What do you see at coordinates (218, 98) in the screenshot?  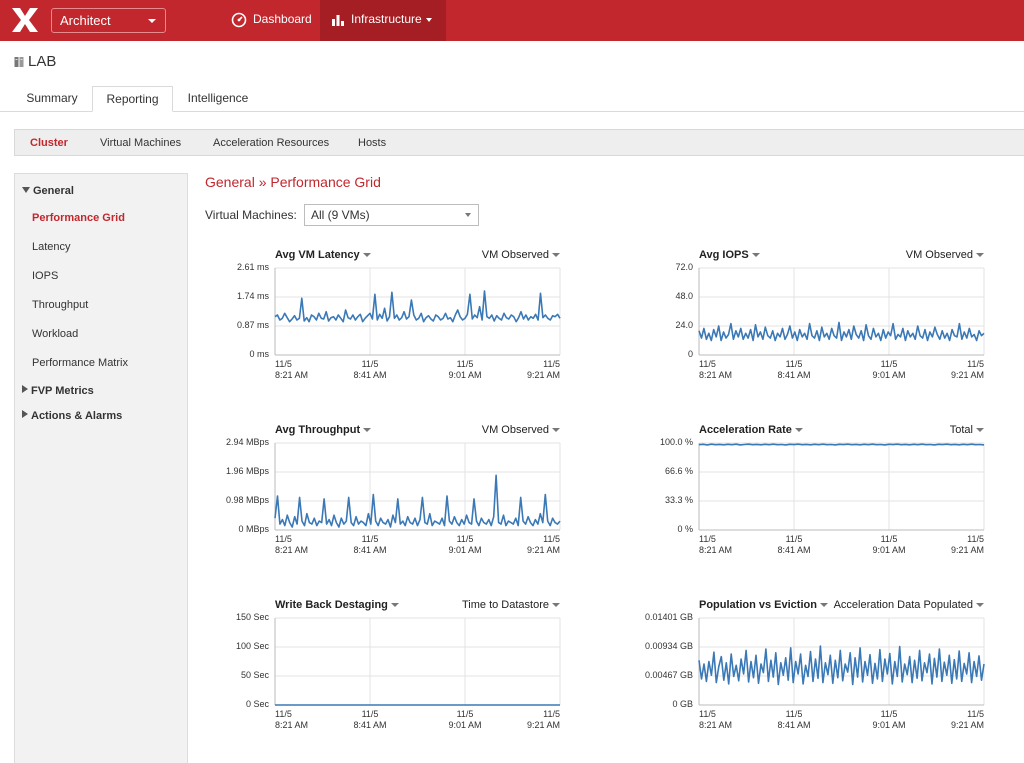 I see `tab-intelligence: Intelligence` at bounding box center [218, 98].